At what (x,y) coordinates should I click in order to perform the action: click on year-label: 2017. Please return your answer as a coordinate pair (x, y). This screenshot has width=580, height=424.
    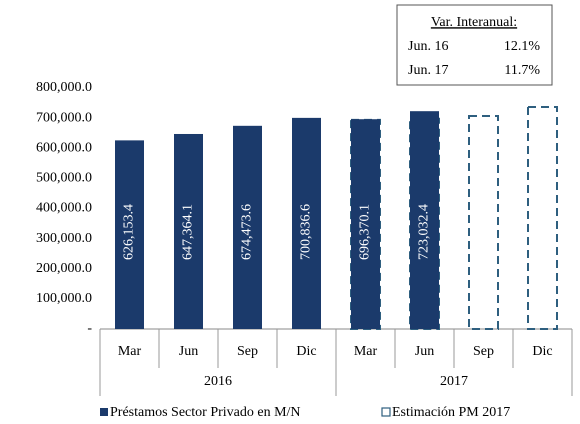
    Looking at the image, I should click on (454, 381).